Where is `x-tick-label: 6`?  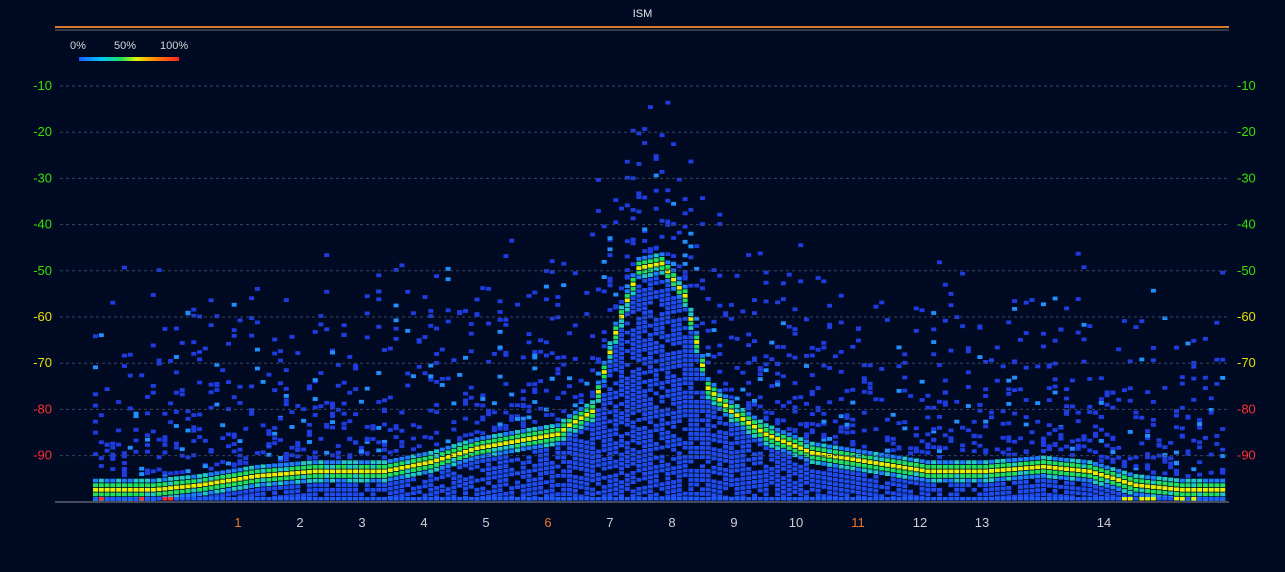
x-tick-label: 6 is located at coordinates (547, 522).